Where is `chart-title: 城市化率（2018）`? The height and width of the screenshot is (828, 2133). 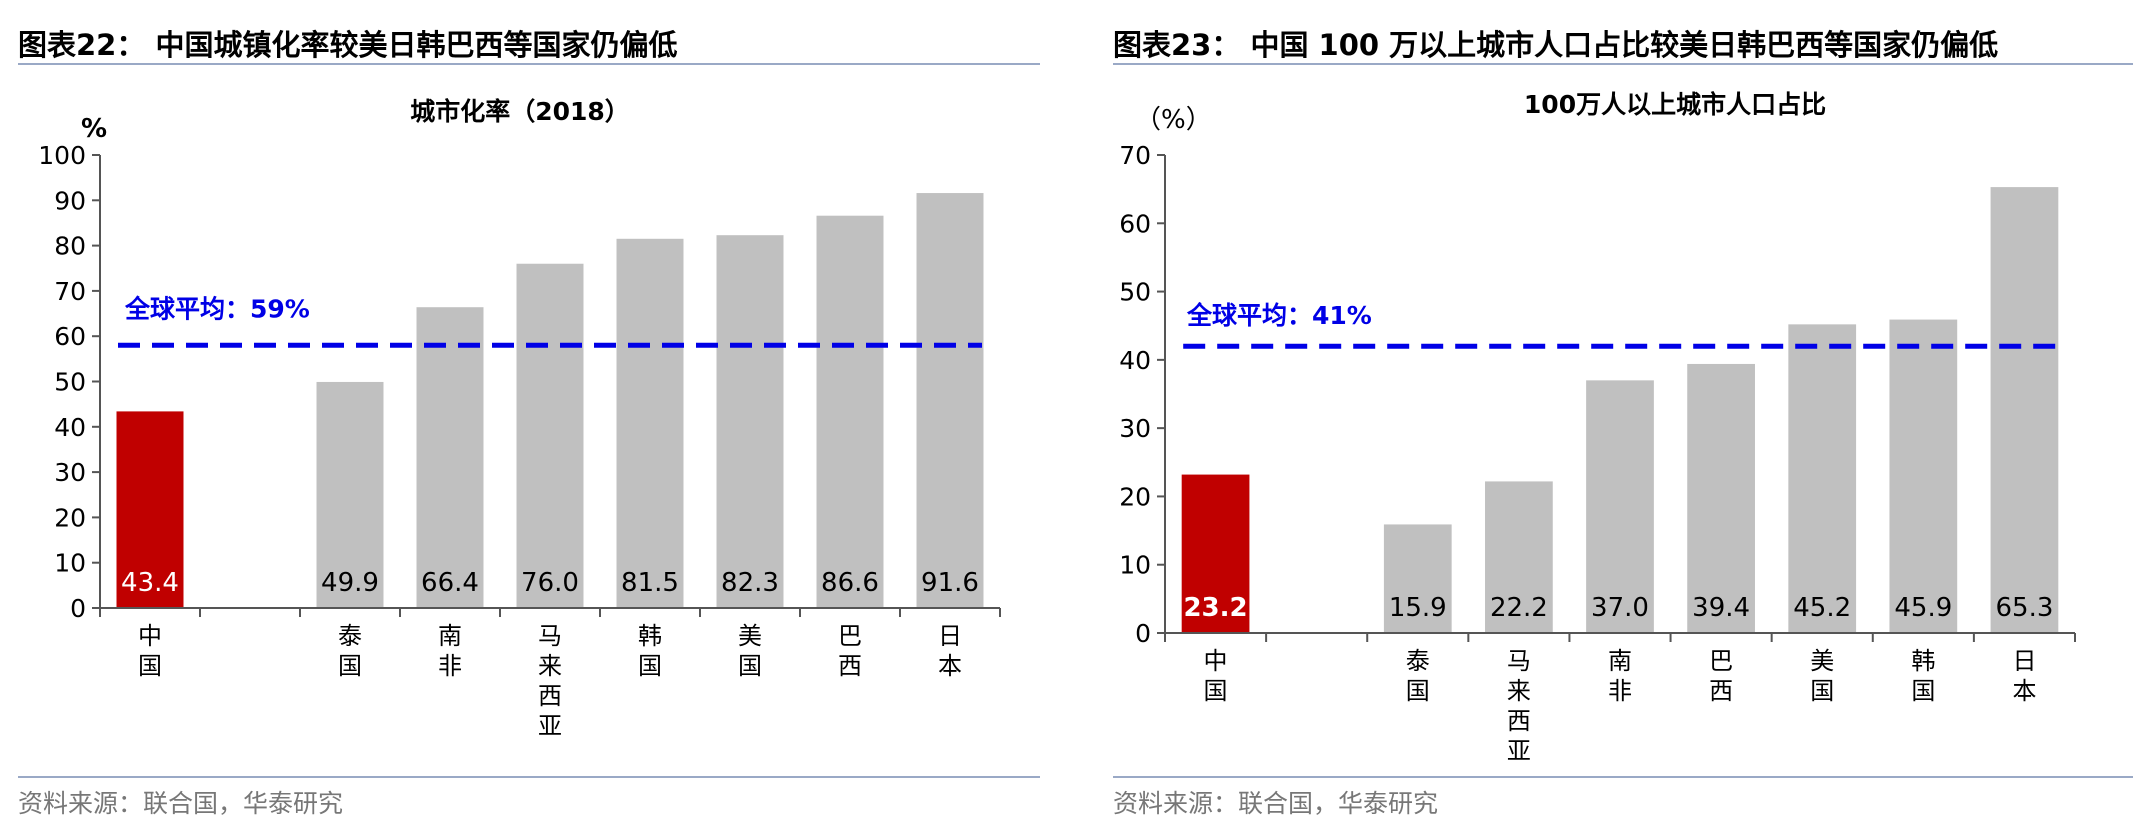 chart-title: 城市化率（2018） is located at coordinates (520, 111).